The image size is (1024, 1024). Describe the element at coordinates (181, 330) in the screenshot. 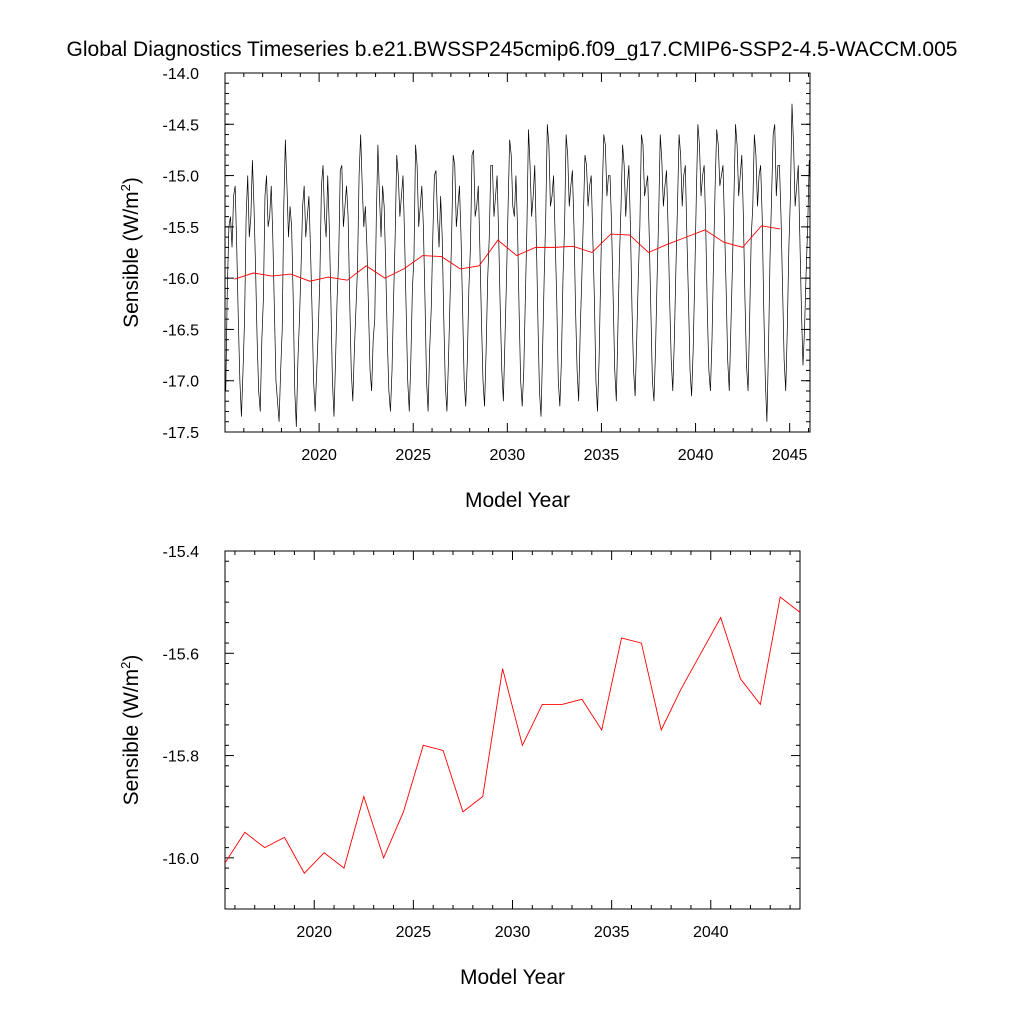

I see `y-tick-label: -16.5` at that location.